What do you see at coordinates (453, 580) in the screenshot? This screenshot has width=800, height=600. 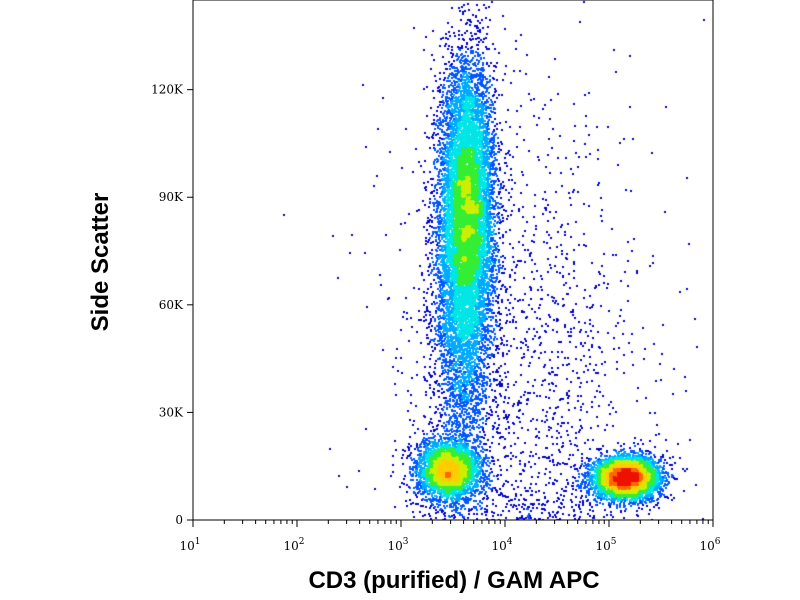 I see `x-axis-title: CD3 (purified) / GAM APC` at bounding box center [453, 580].